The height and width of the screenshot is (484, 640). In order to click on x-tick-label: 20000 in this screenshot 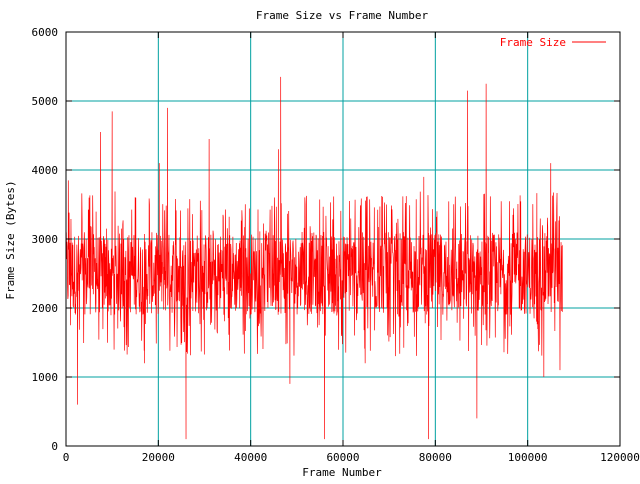, I will do `click(158, 457)`.